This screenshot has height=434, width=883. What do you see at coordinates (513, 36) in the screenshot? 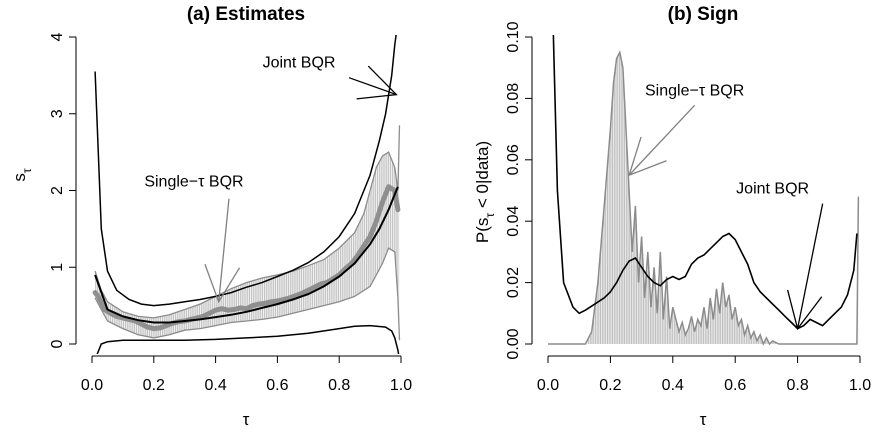
I see `y-tick-label: 0.10` at bounding box center [513, 36].